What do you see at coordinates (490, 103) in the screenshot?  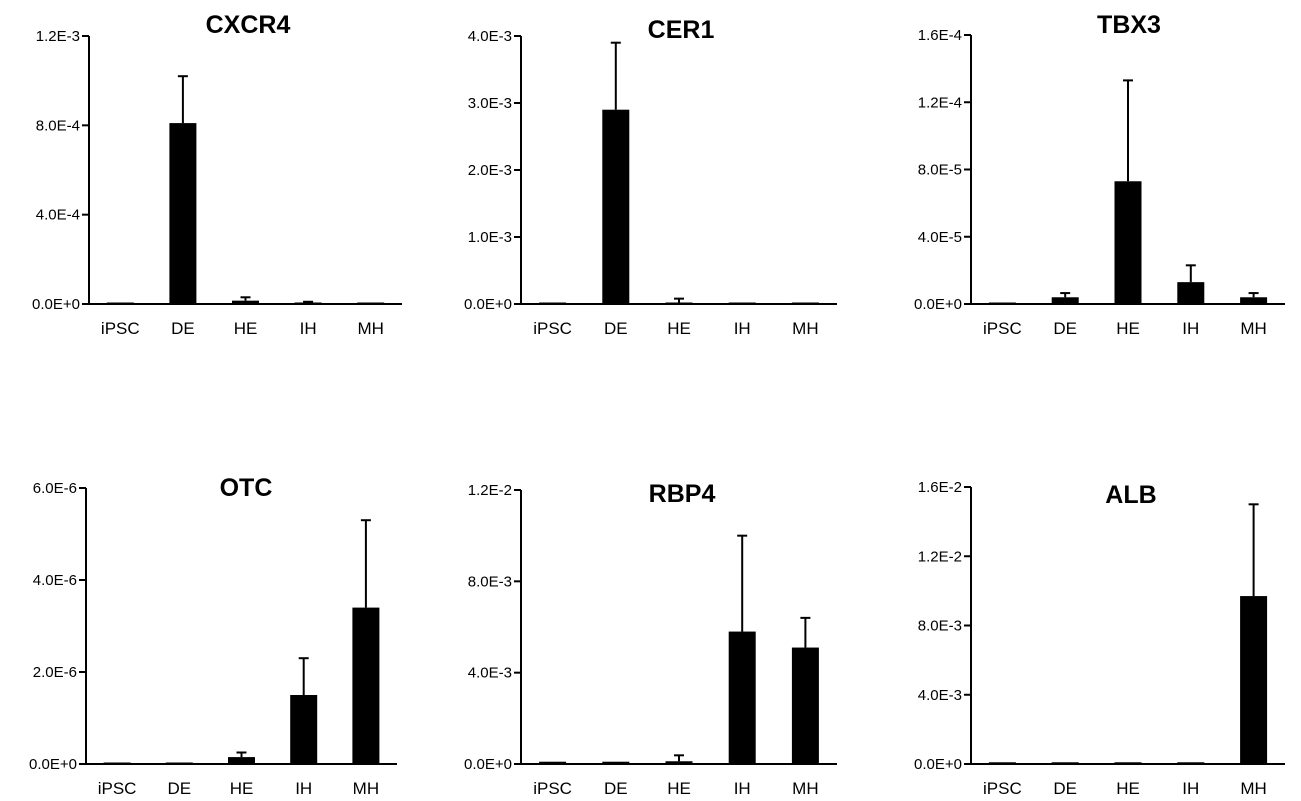 I see `y-tick-label: 3.0E-3` at bounding box center [490, 103].